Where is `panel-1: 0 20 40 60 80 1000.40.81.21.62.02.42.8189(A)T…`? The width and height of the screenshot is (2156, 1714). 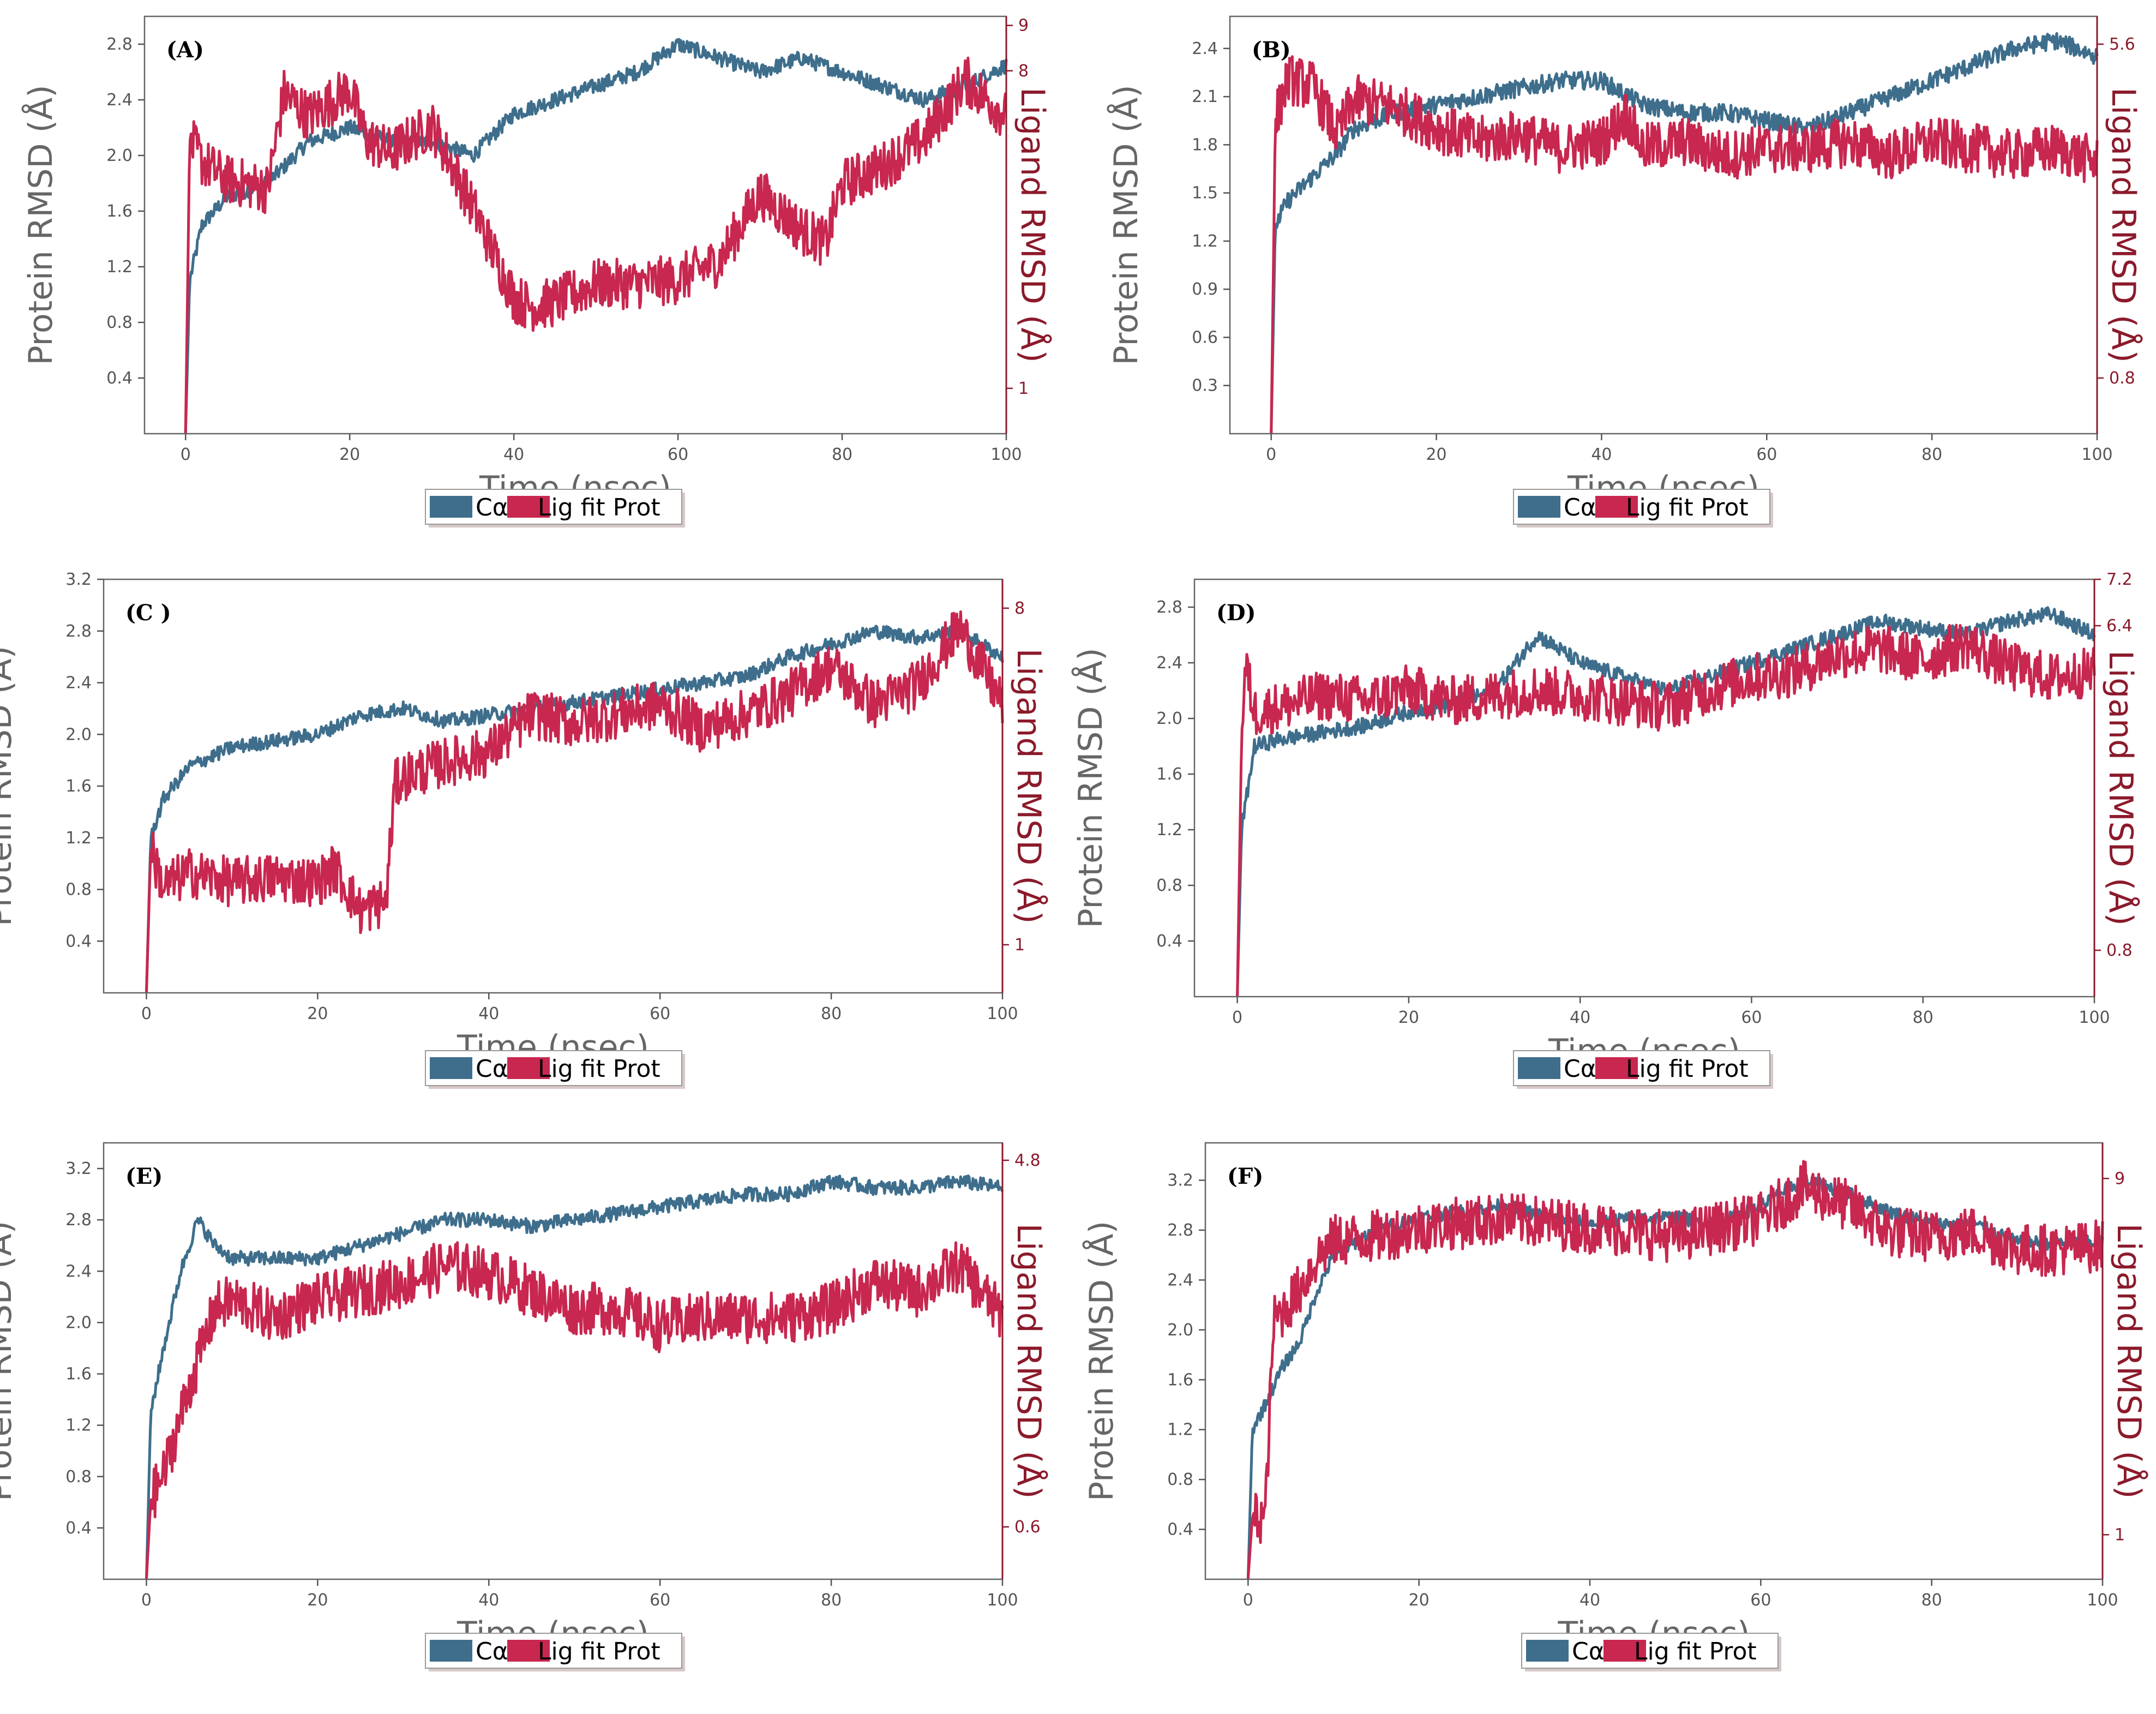 panel-1: 0 20 40 60 80 1000.40.81.21.62.02.42.8189(A)T… is located at coordinates (536, 271).